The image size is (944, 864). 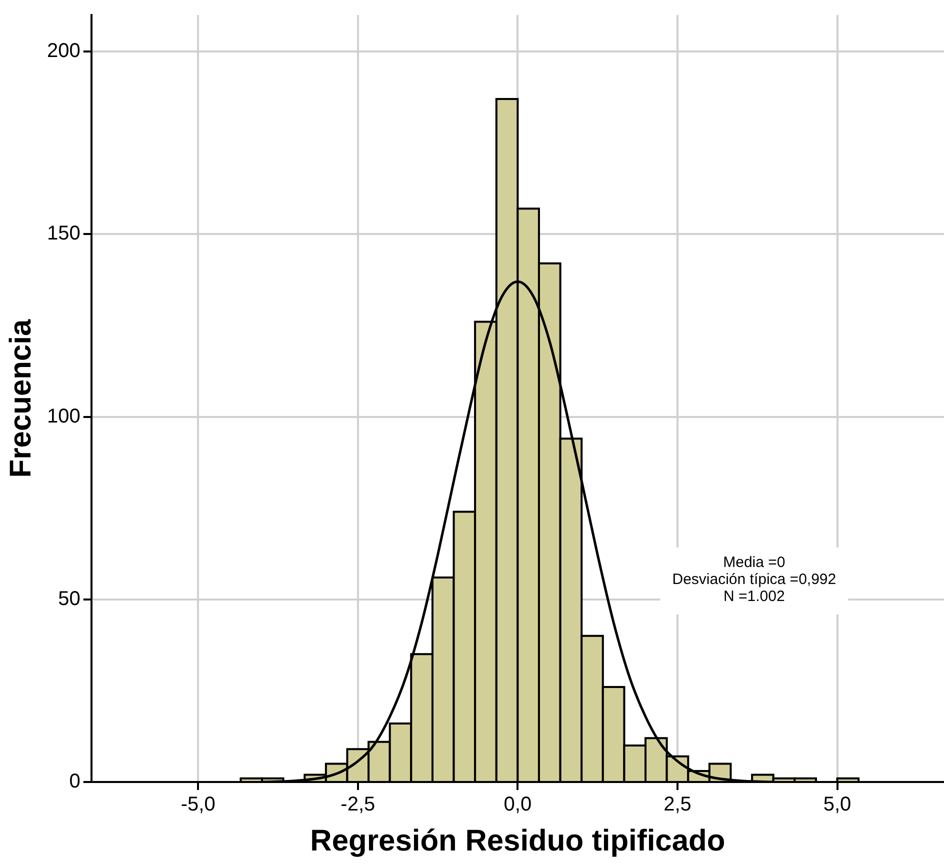 I want to click on x-tick-label: 5,0, so click(x=837, y=805).